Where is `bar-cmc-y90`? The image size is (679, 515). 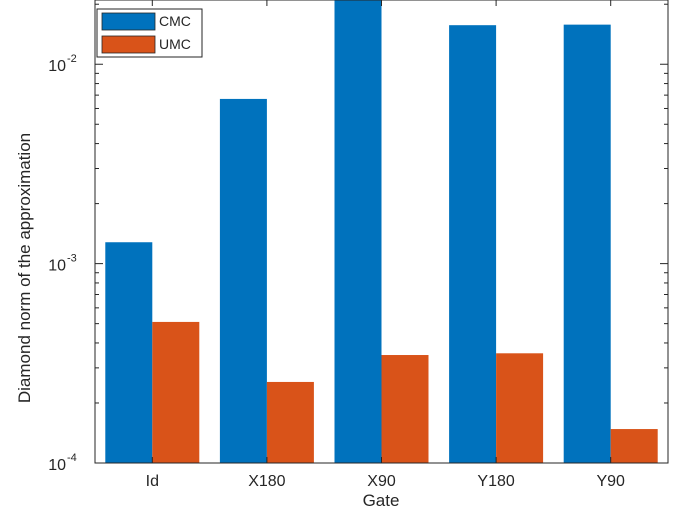
bar-cmc-y90 is located at coordinates (587, 243).